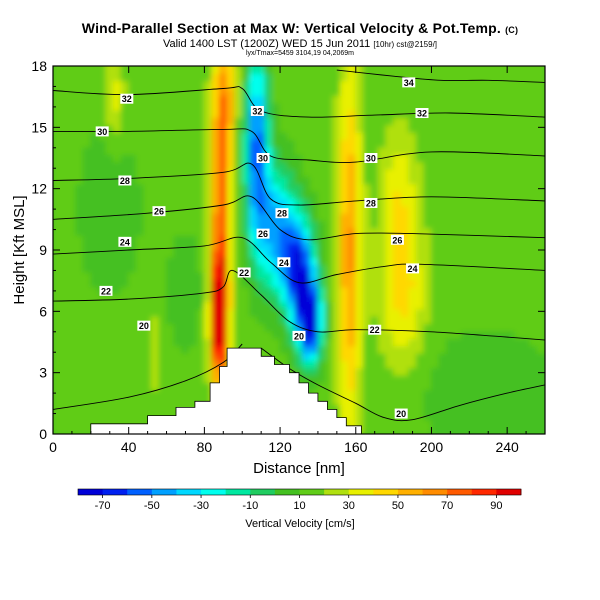 The width and height of the screenshot is (600, 600). Describe the element at coordinates (422, 113) in the screenshot. I see `isentrope-label-bg` at that location.